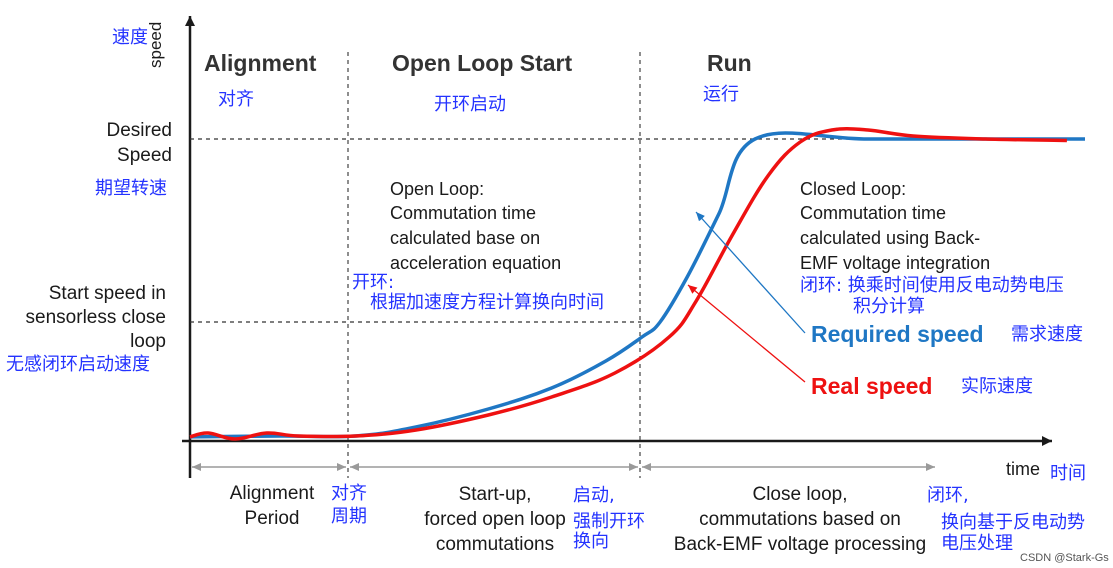  I want to click on legend-real-speed-cn: 实际速度, so click(997, 386).